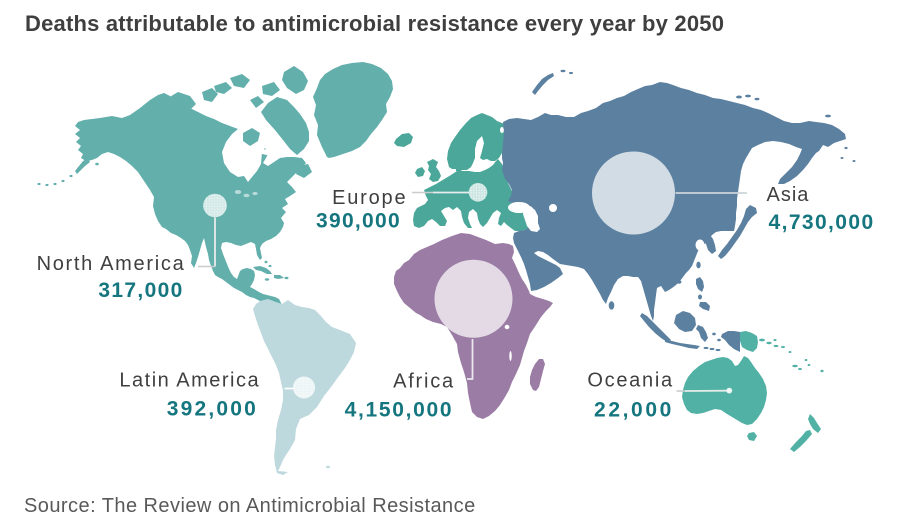  I want to click on svg-text: North America, so click(111, 264).